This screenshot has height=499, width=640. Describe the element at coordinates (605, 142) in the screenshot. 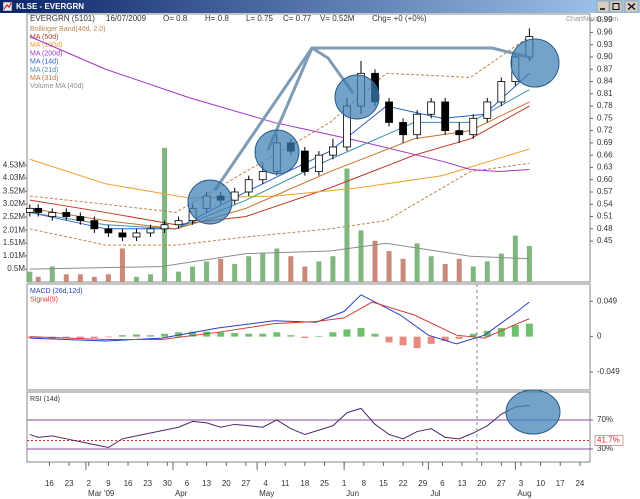

I see `y-tick-label: 0.69` at that location.